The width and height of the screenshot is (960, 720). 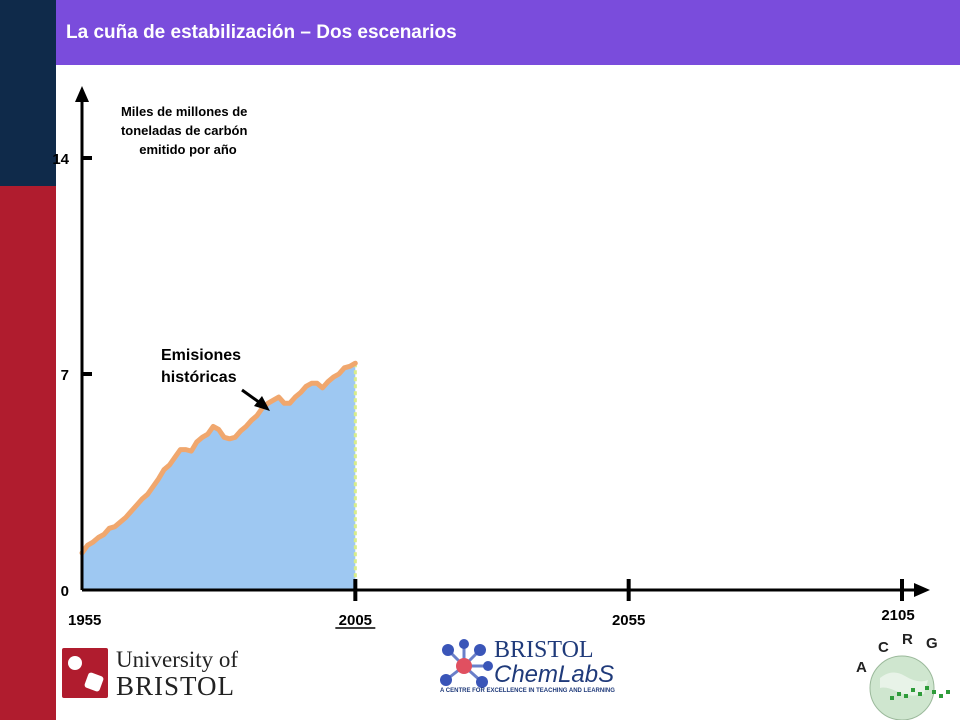 I want to click on x-tick-label: 2005, so click(x=355, y=620).